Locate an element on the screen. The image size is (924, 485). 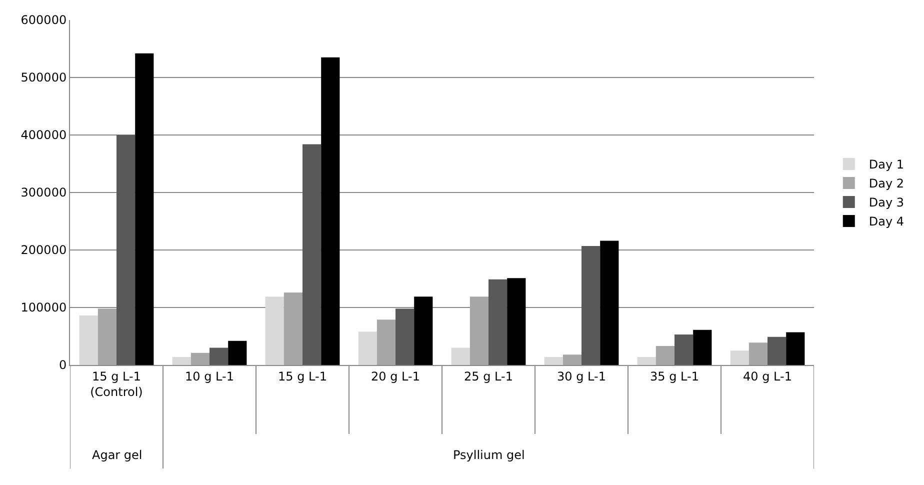
x-tick-label: 25 g L-1 is located at coordinates (488, 376).